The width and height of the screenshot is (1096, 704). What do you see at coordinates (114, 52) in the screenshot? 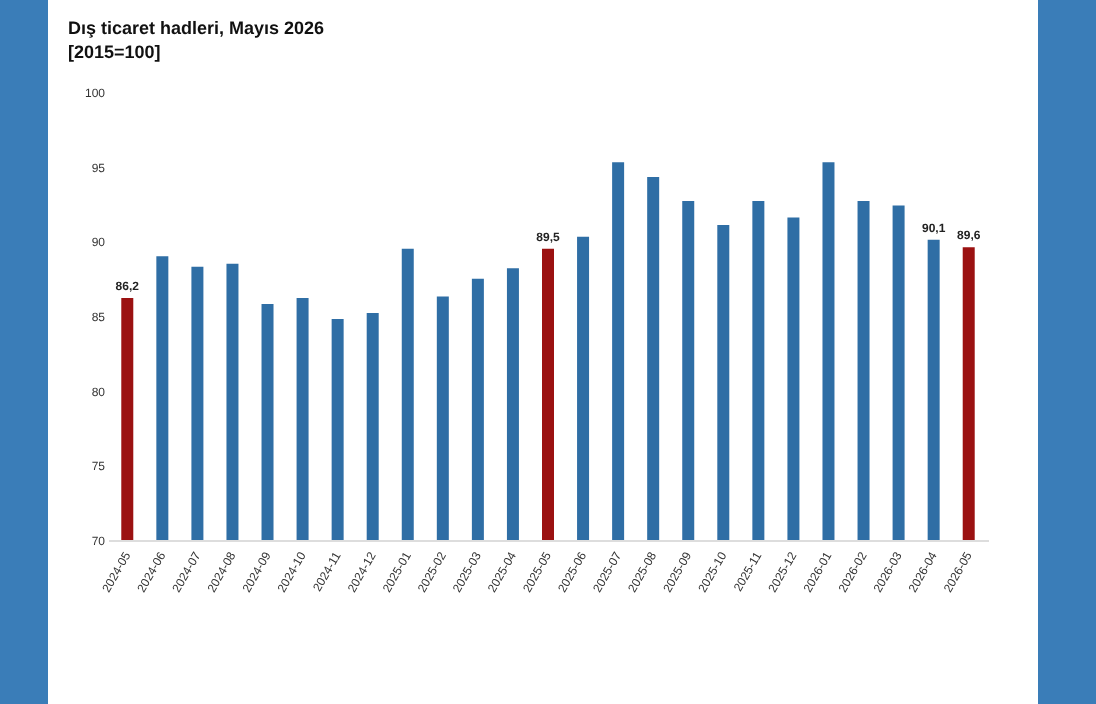
I see `chart-subtitle: [2015=100]` at bounding box center [114, 52].